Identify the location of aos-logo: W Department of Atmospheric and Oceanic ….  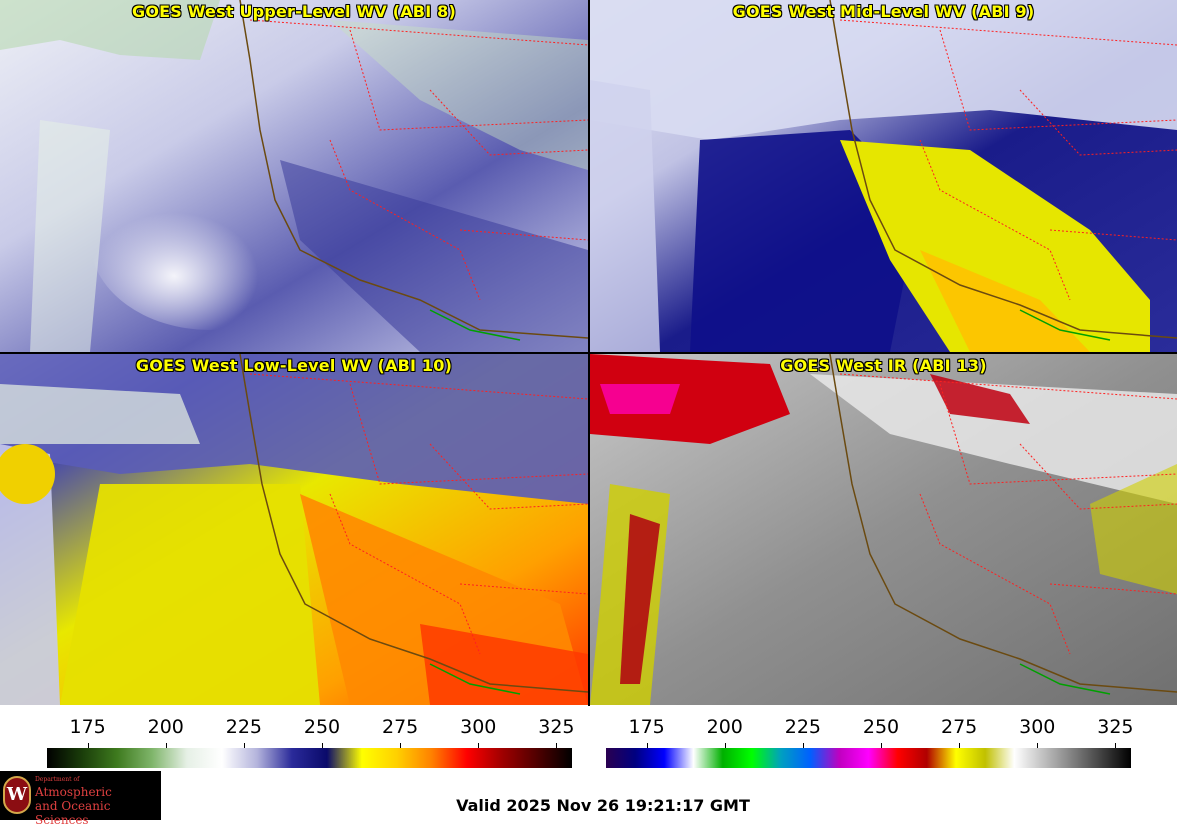
(80, 799).